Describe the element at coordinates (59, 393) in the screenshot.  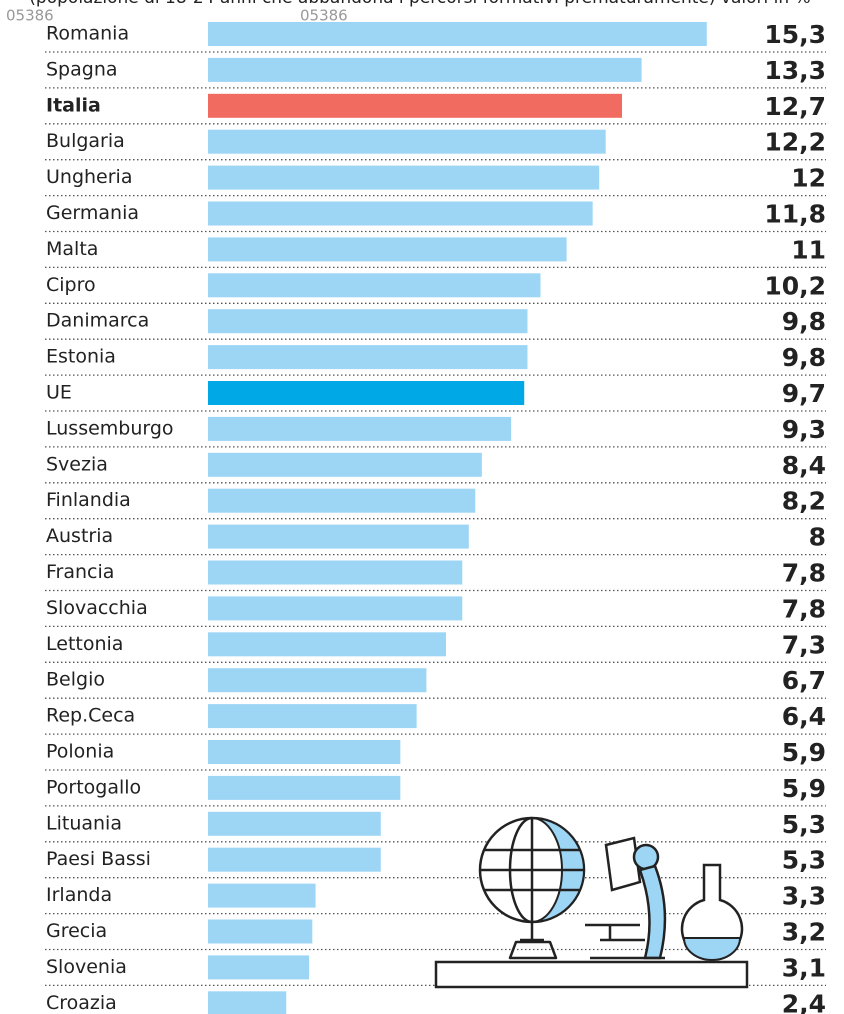
I see `category-label: UE` at that location.